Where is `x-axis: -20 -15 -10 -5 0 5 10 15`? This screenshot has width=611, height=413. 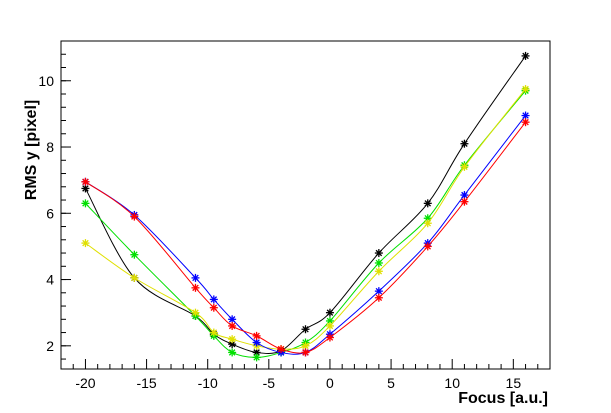 x-axis: -20 -15 -10 -5 0 5 10 15 is located at coordinates (305, 375).